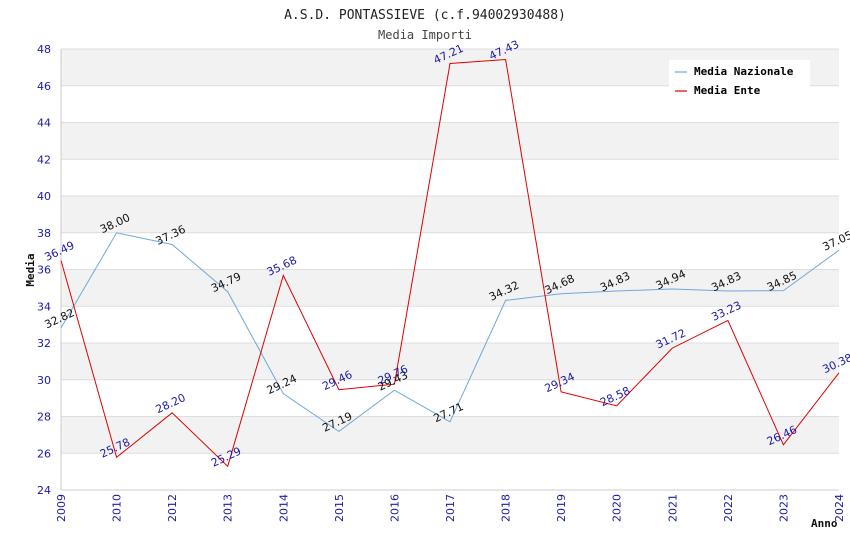 The image size is (850, 550). What do you see at coordinates (172, 508) in the screenshot?
I see `x-tick-label: 2012` at bounding box center [172, 508].